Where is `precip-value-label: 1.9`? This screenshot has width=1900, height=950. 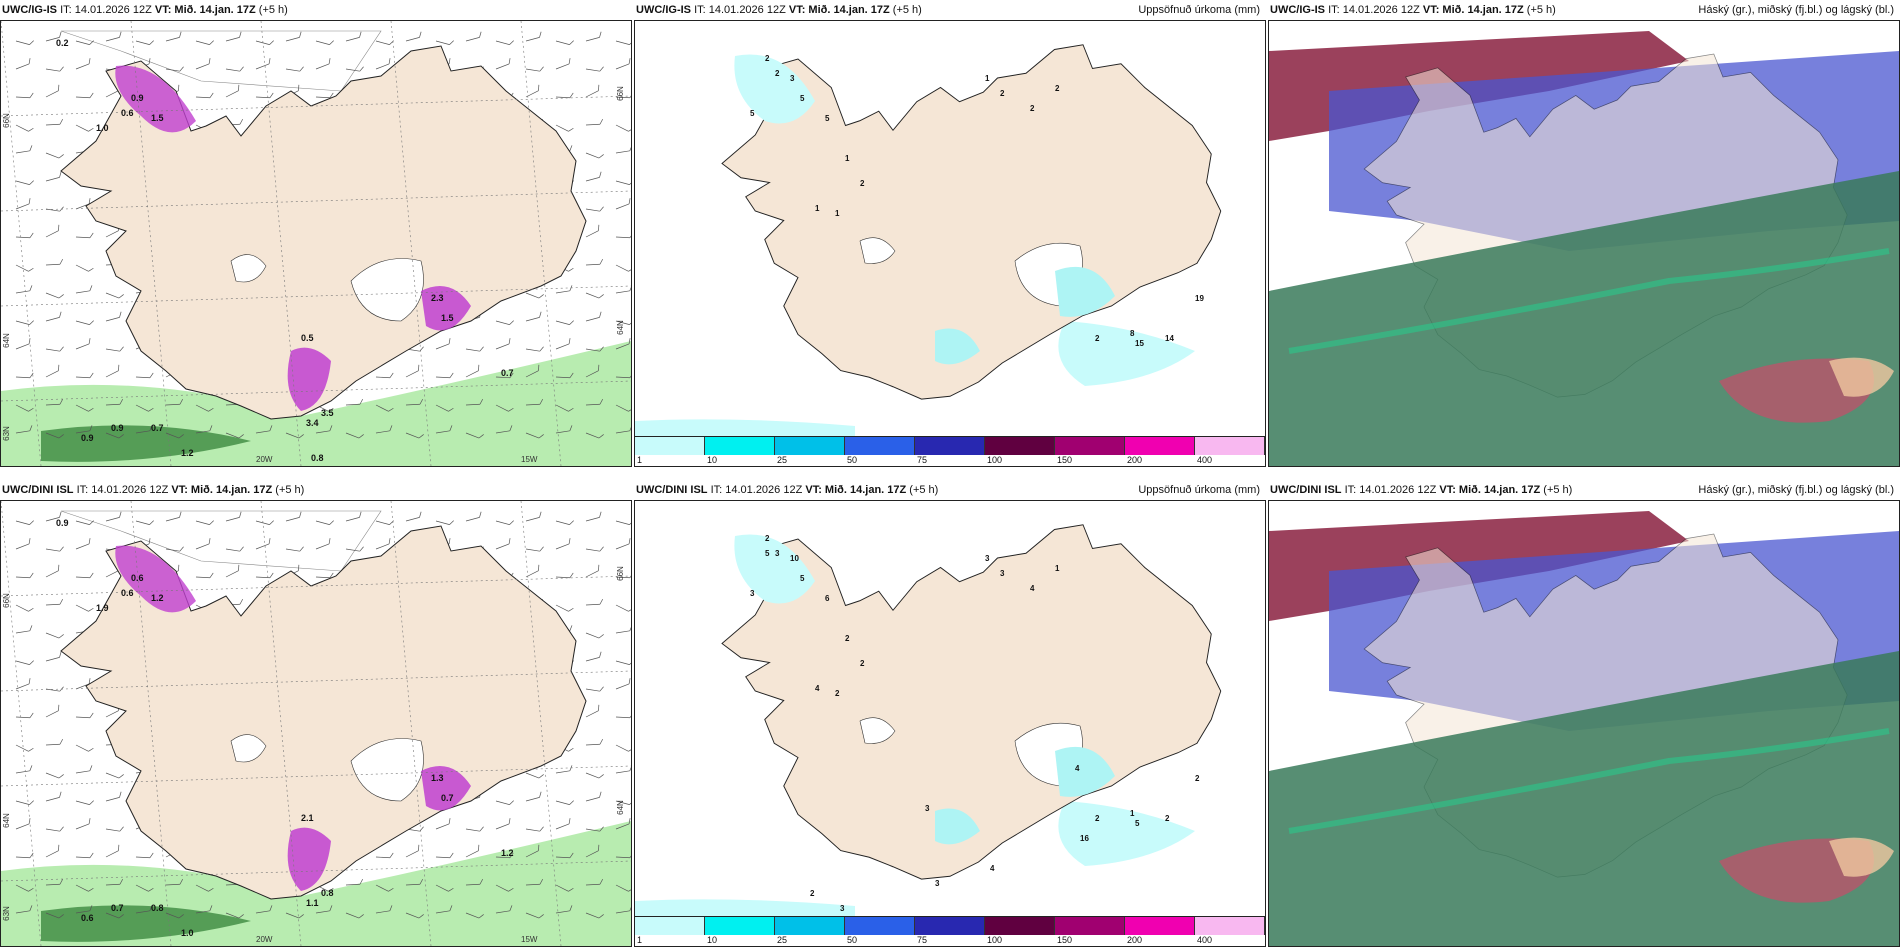
precip-value-label: 1.9 is located at coordinates (102, 608).